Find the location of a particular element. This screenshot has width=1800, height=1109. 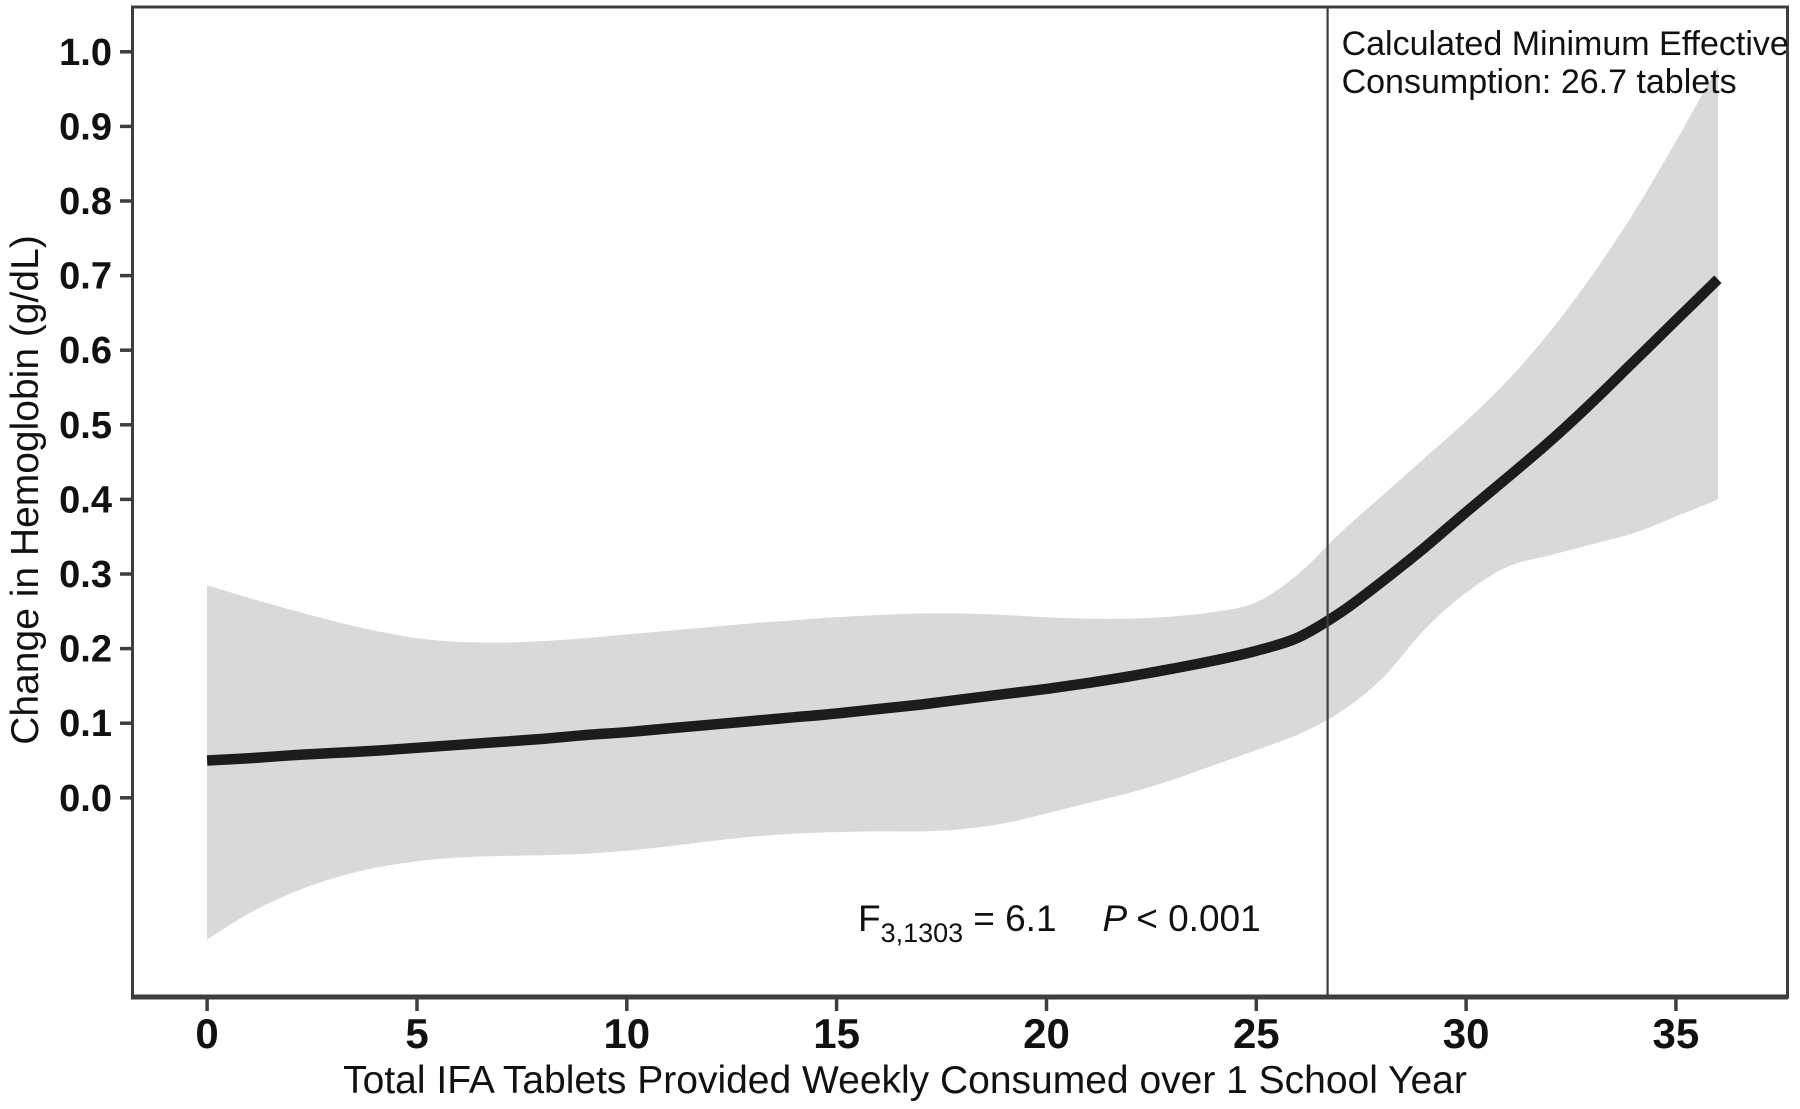

y-tick-label: 0.2 is located at coordinates (85, 650).